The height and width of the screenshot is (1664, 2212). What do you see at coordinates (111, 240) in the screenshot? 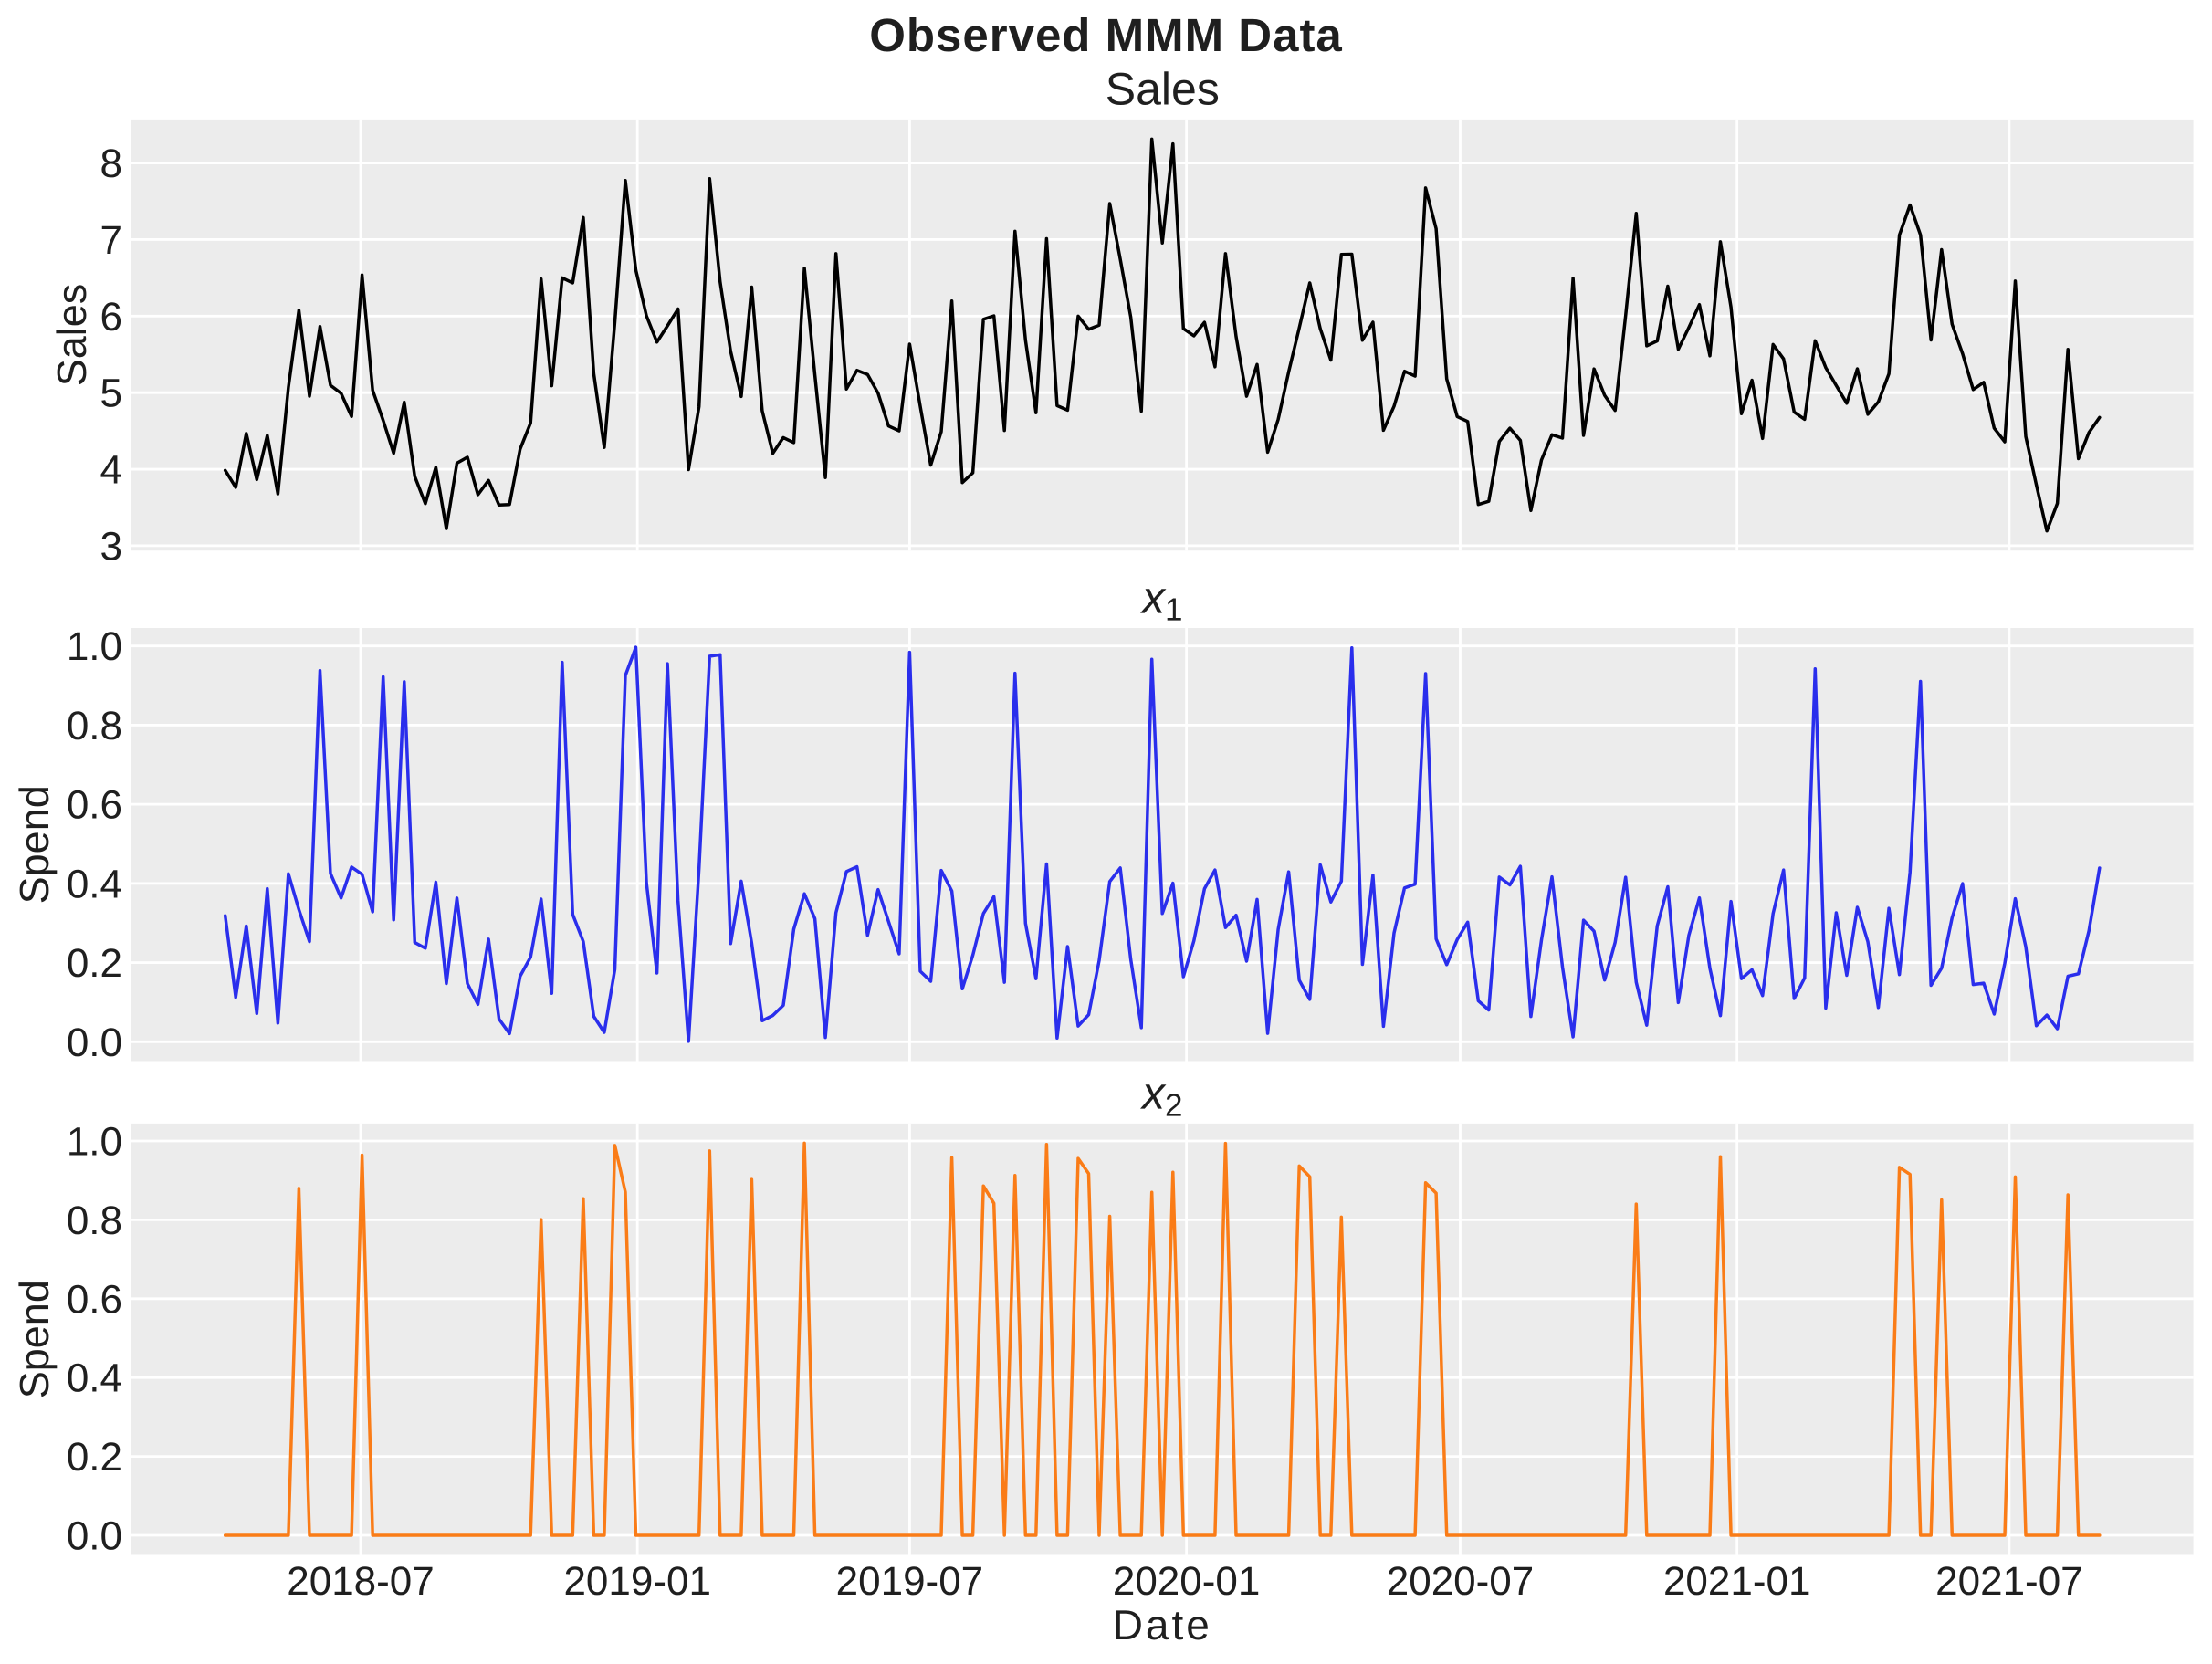
I see `svg-text: 7` at bounding box center [111, 240].